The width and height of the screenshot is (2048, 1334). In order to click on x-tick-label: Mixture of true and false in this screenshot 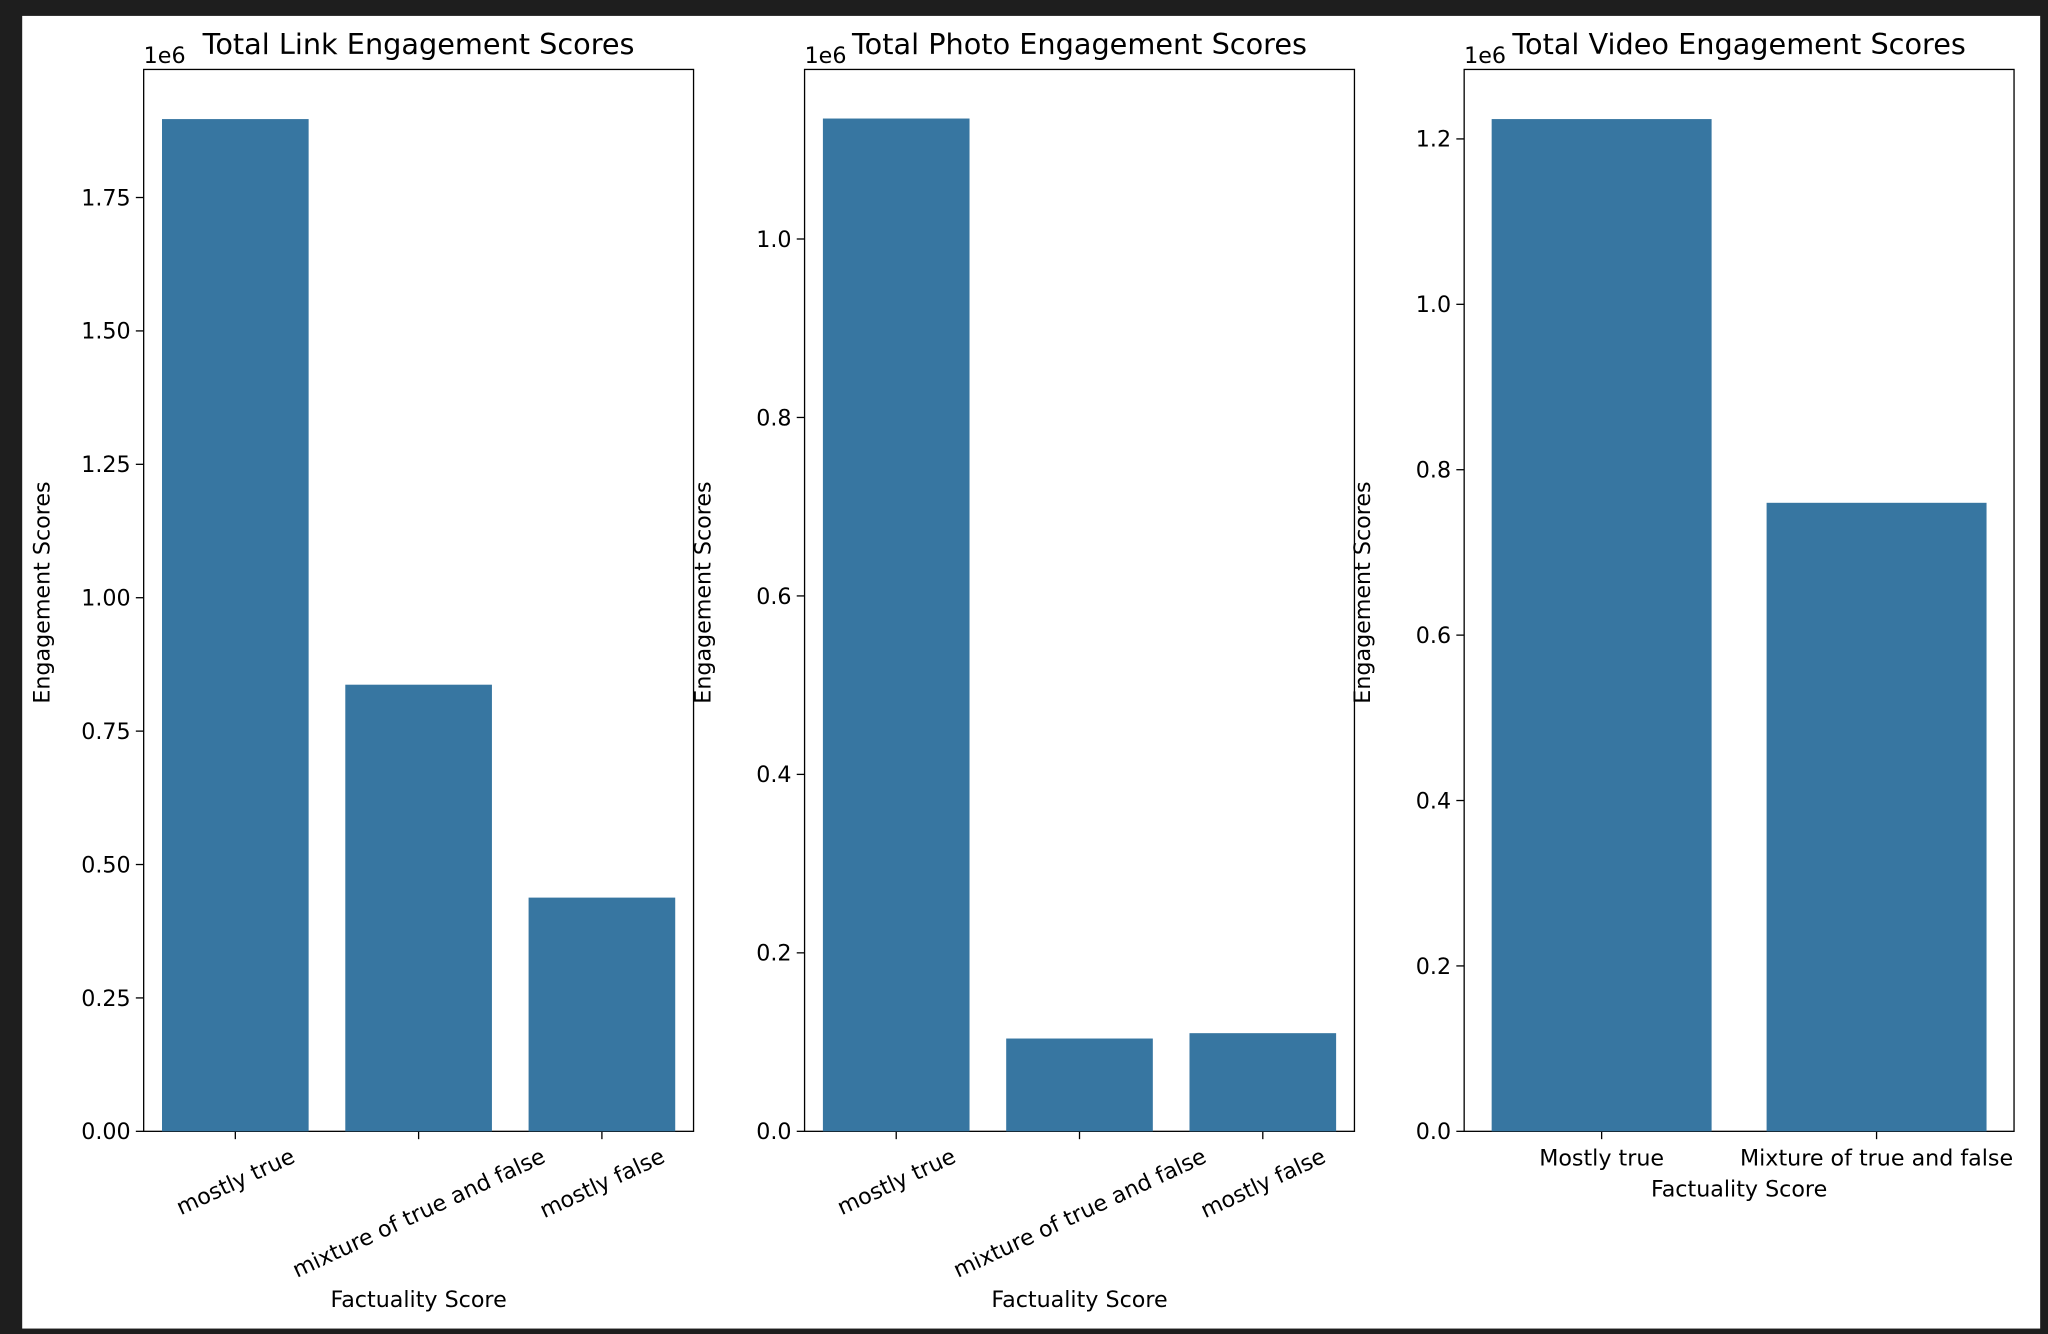, I will do `click(1876, 1158)`.